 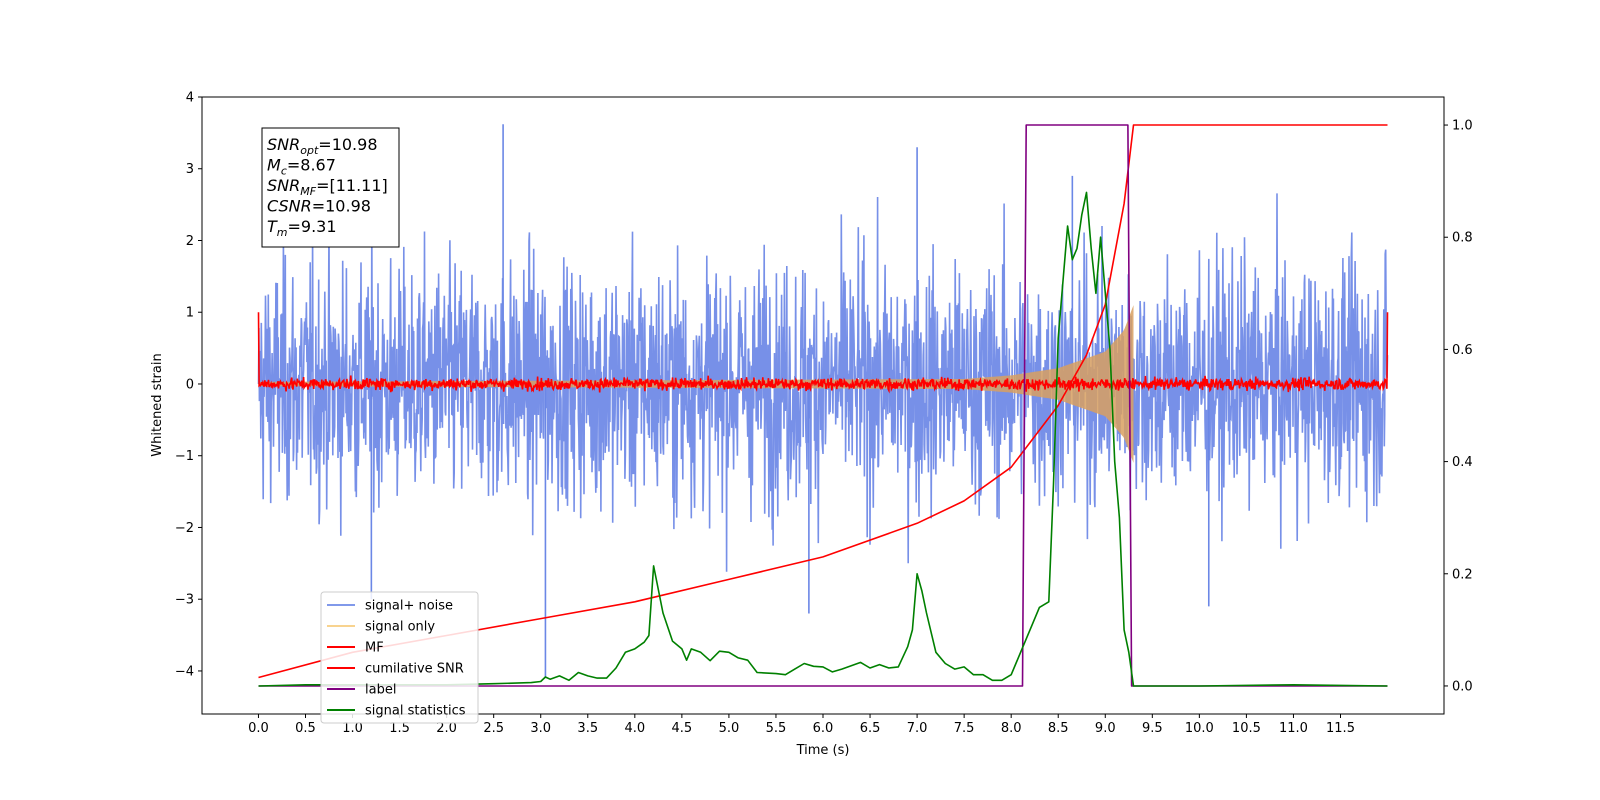 I want to click on x-tick-label: 9.0, so click(x=1105, y=728).